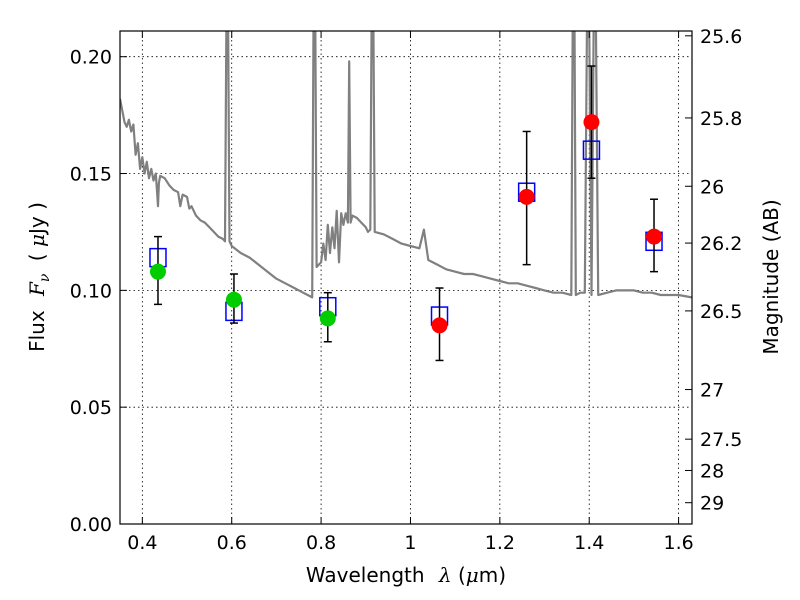 This screenshot has height=600, width=800. Describe the element at coordinates (91, 408) in the screenshot. I see `y-tick-label: 0.05` at that location.